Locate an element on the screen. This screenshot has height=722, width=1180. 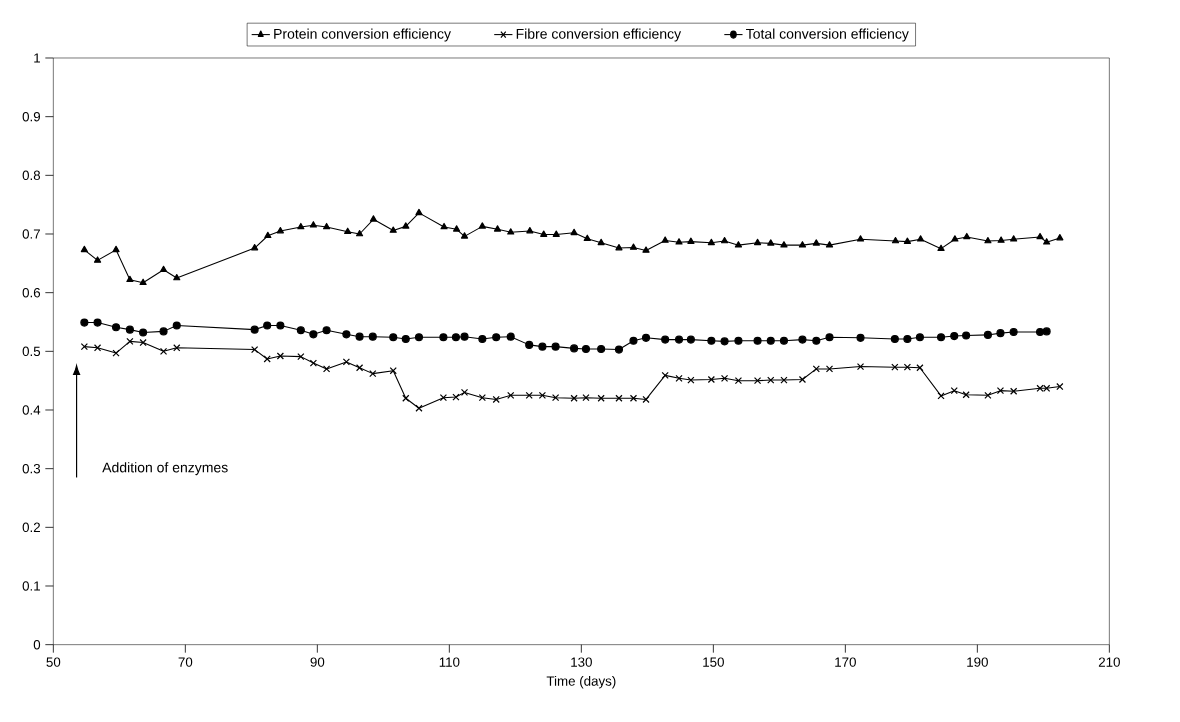
y-tick-label: 0.2 is located at coordinates (31, 527).